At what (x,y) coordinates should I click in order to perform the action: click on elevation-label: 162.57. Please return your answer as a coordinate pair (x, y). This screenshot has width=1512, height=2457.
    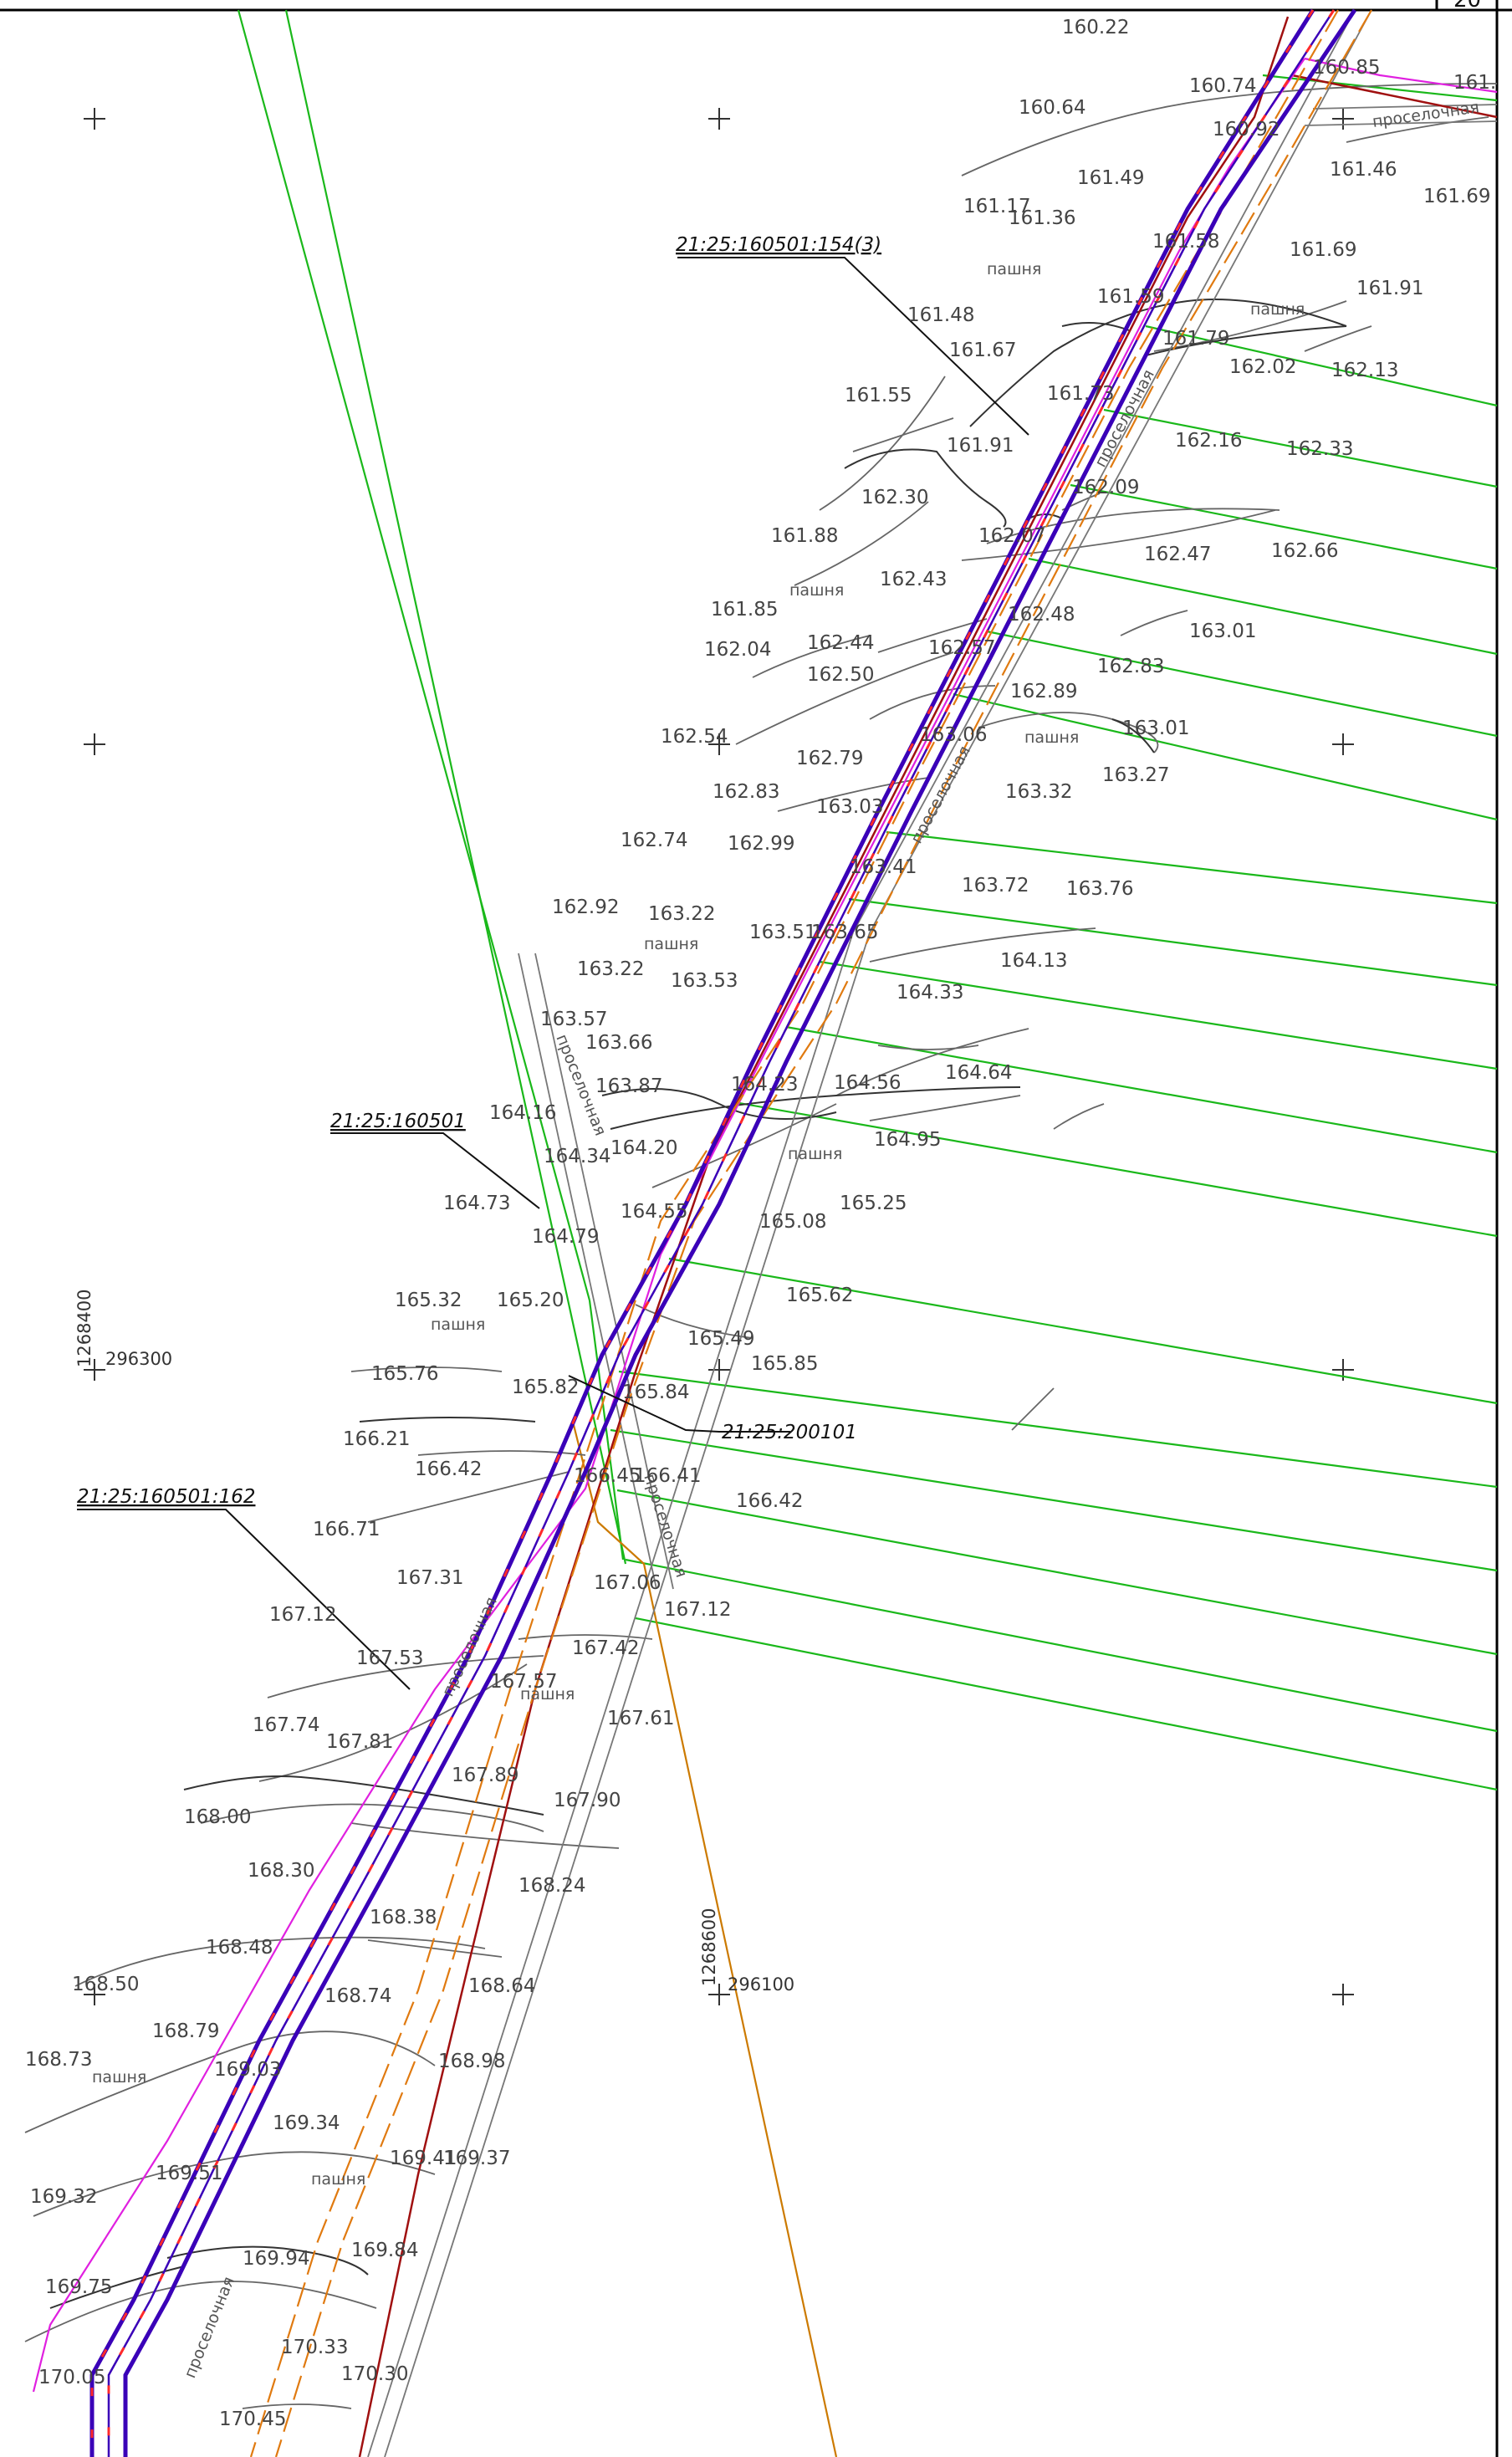
    Looking at the image, I should click on (961, 648).